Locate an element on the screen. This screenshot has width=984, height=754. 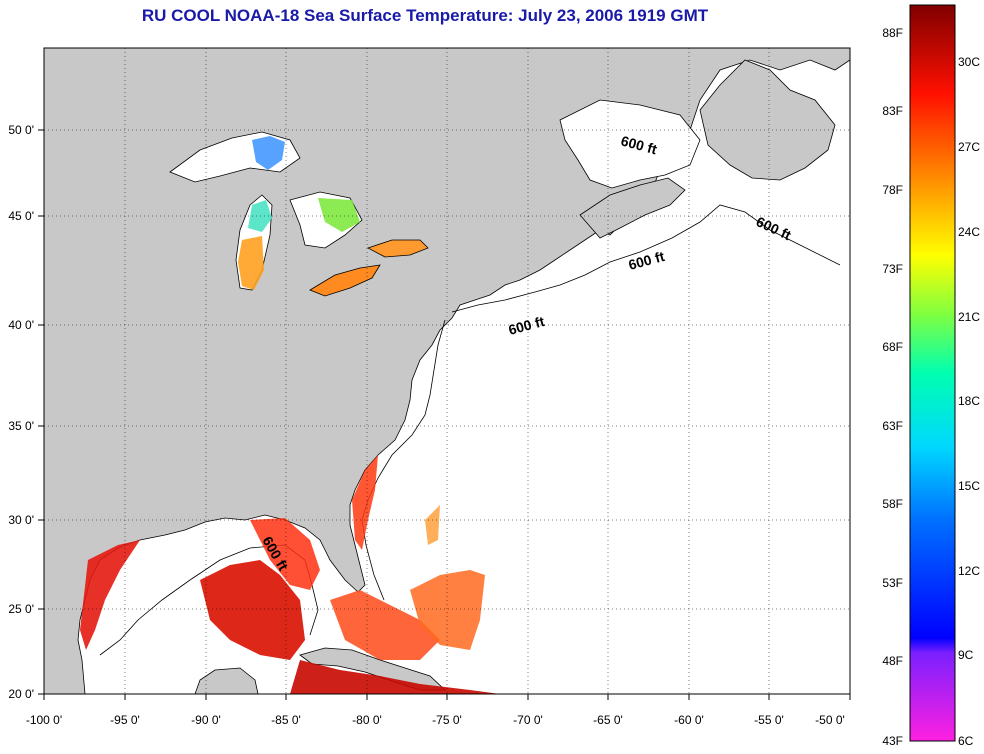
shelf-contour-south is located at coordinates (403, 460).